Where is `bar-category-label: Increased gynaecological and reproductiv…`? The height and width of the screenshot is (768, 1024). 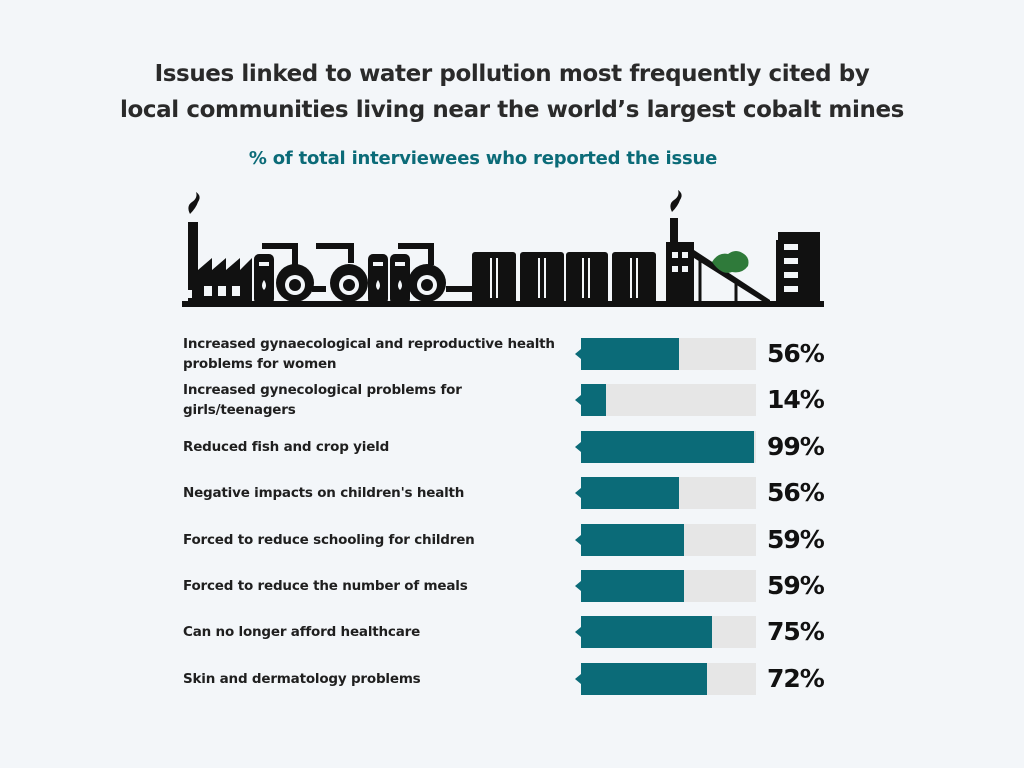
bar-category-label: Increased gynaecological and reproductiv… is located at coordinates (369, 354).